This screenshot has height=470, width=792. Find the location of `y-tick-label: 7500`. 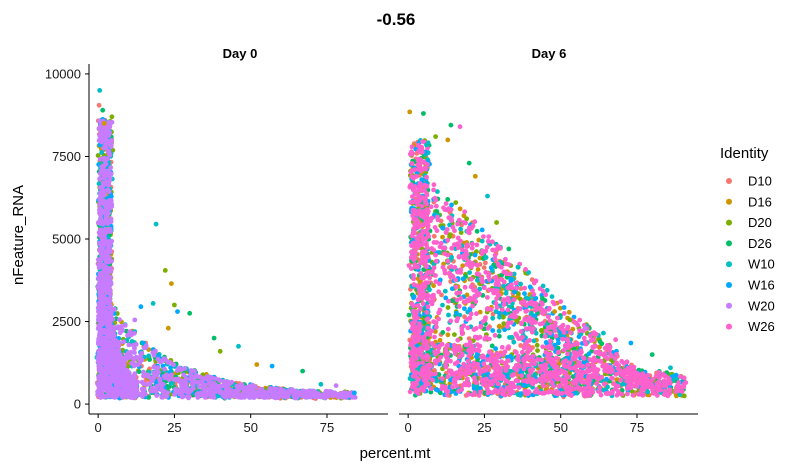

y-tick-label: 7500 is located at coordinates (66, 156).